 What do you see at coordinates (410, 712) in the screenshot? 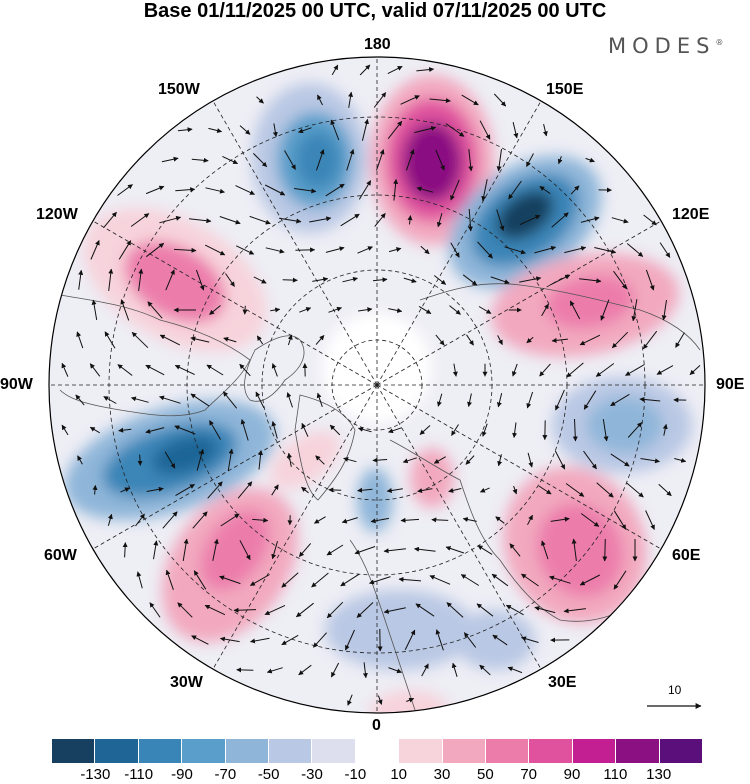
I see `anomaly-africa-high` at bounding box center [410, 712].